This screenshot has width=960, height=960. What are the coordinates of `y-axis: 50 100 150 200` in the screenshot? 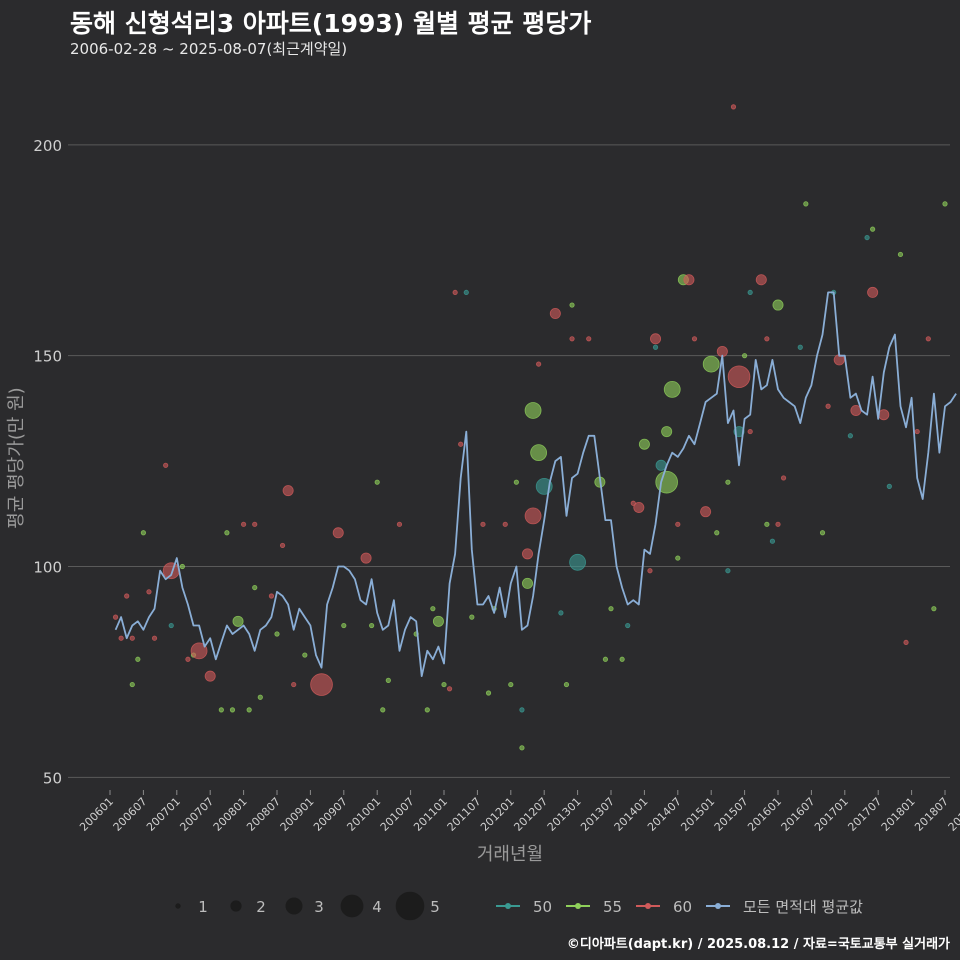 It's located at (47, 462).